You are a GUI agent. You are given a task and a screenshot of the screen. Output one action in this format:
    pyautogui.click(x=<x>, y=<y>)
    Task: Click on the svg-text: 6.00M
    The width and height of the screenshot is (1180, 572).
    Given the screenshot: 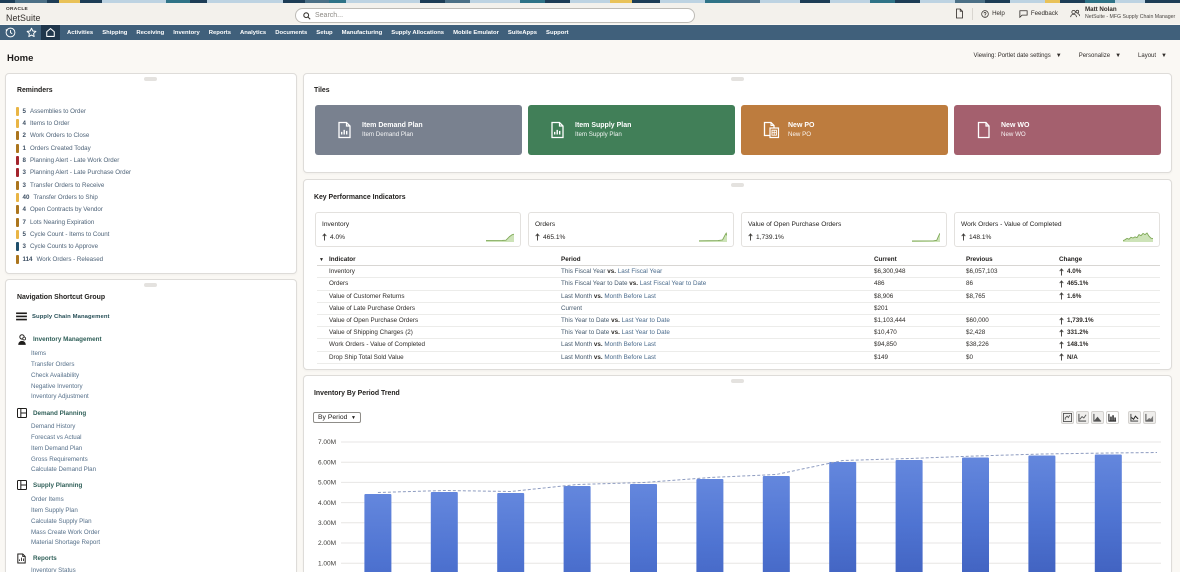 What is the action you would take?
    pyautogui.click(x=327, y=462)
    